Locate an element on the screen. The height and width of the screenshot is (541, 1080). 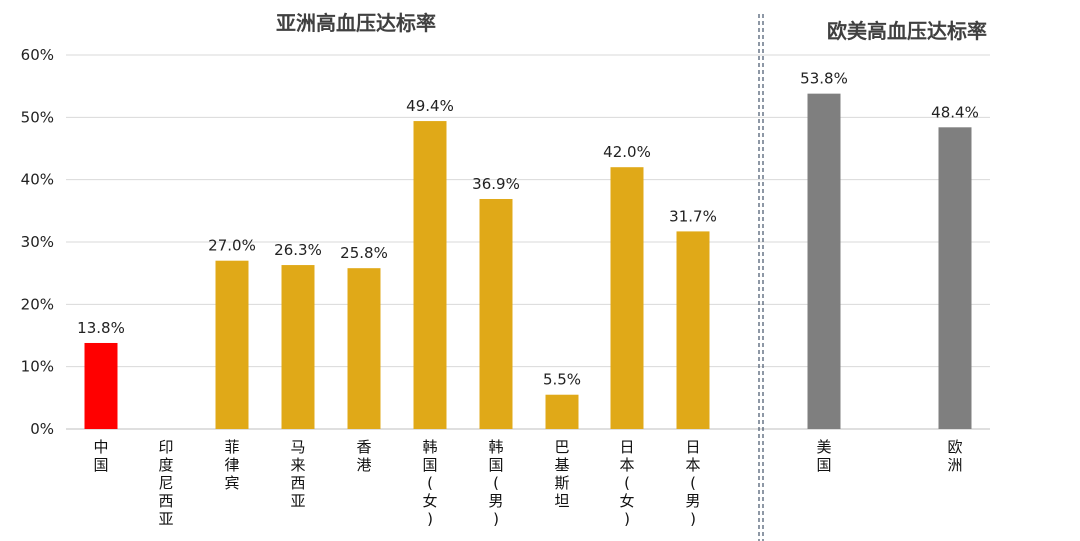
category-label: 日本(女) is located at coordinates (626, 483).